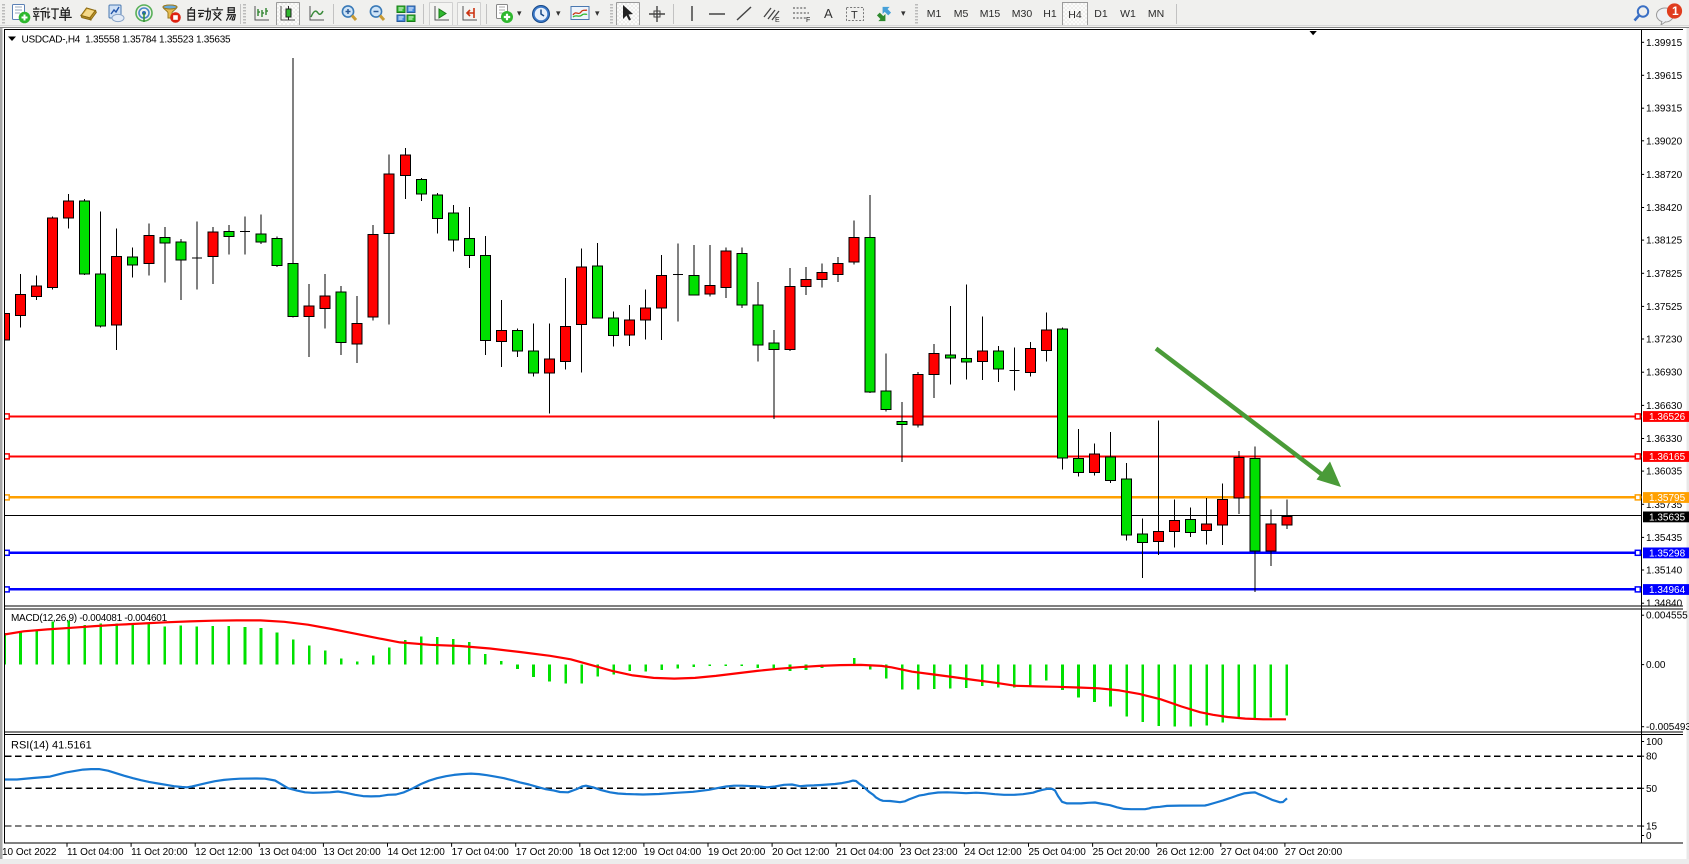 This screenshot has width=1689, height=864. What do you see at coordinates (288, 852) in the screenshot?
I see `svg-text: 13 Oct 04:00` at bounding box center [288, 852].